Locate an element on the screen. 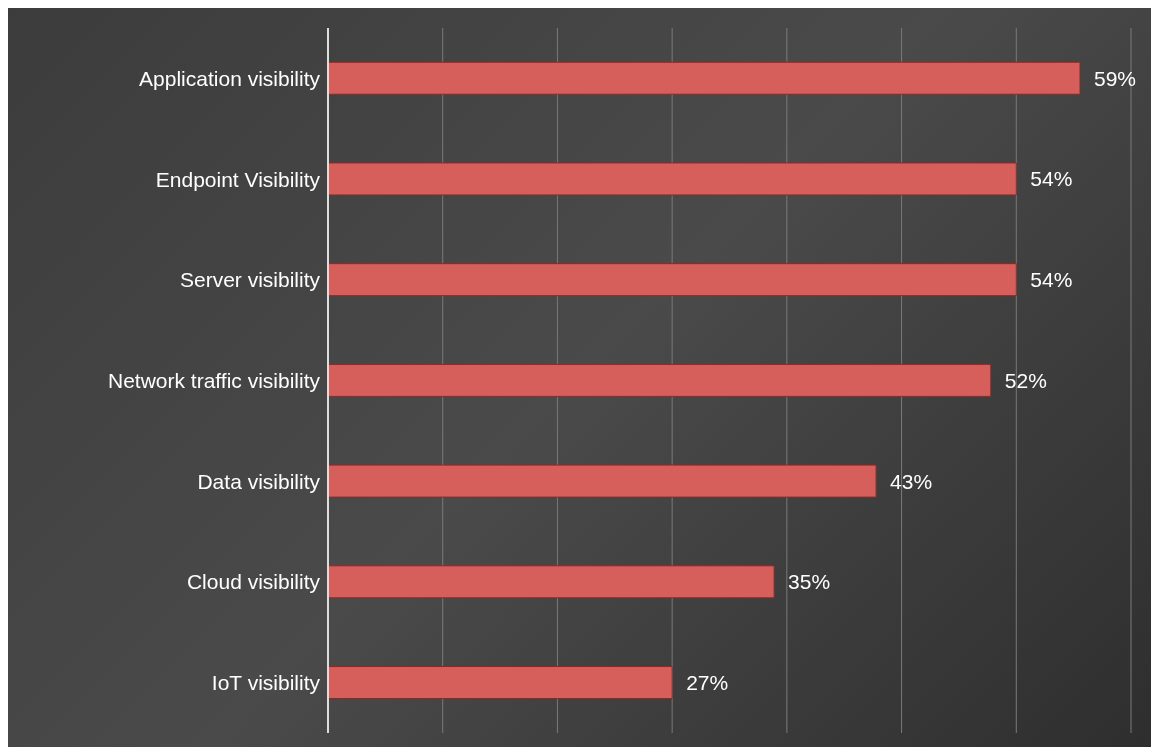 This screenshot has width=1159, height=755. y-tick-label: IoT visibility is located at coordinates (266, 683).